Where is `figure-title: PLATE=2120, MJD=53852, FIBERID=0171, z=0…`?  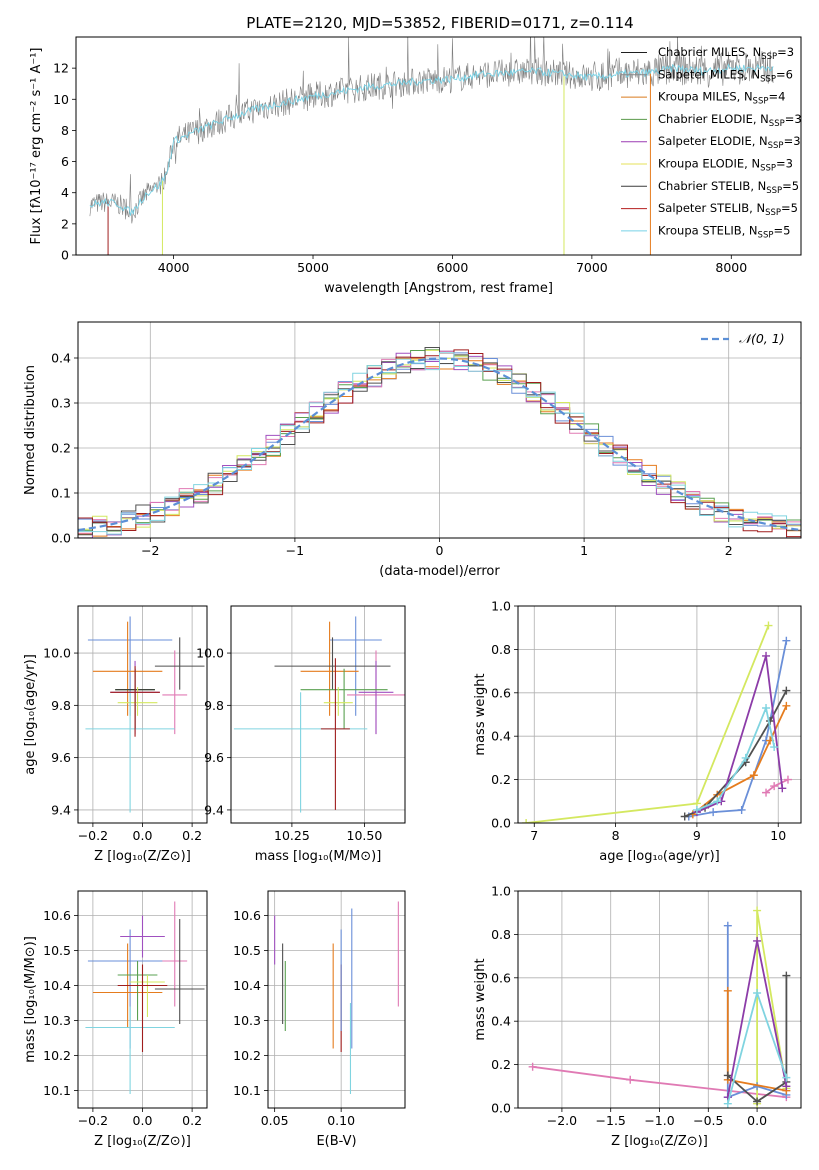 figure-title: PLATE=2120, MJD=53852, FIBERID=0171, z=0… is located at coordinates (439, 23).